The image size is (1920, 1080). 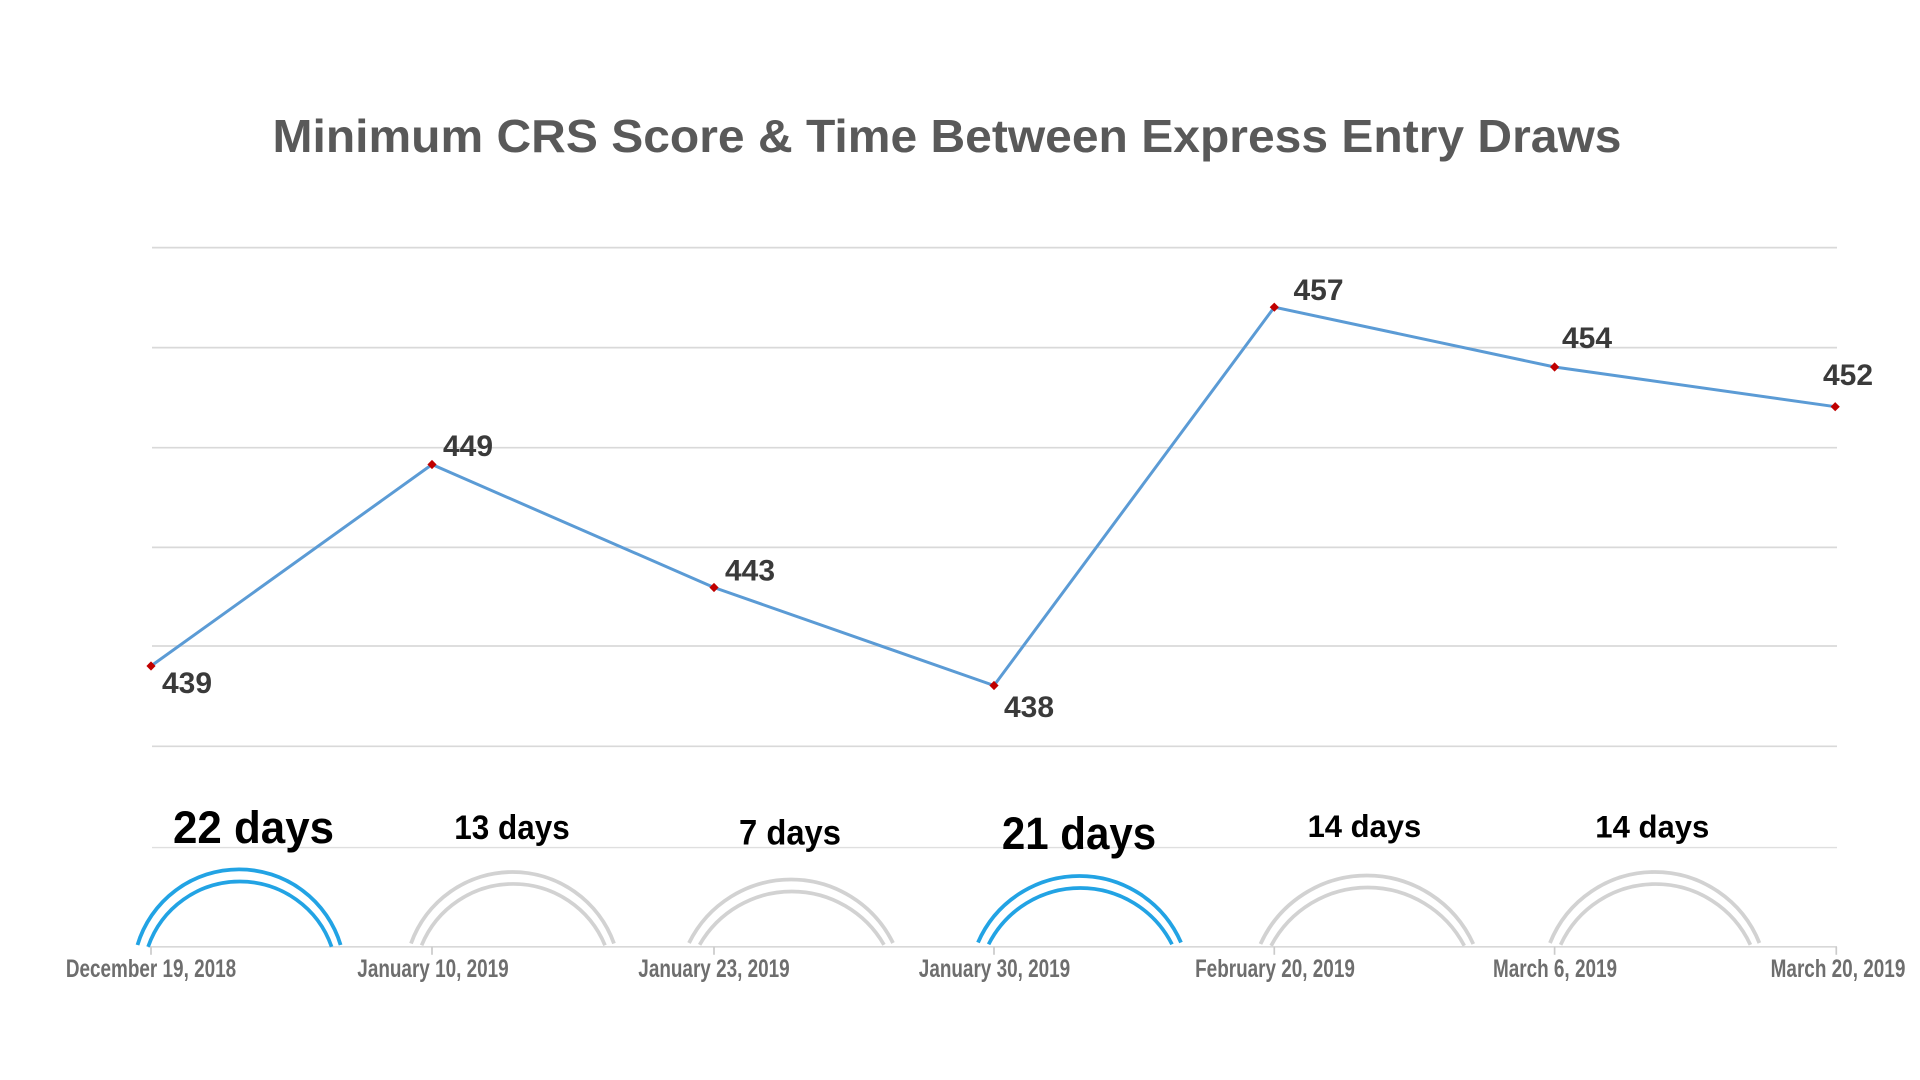 I want to click on svg-text: 13 days, so click(x=511, y=828).